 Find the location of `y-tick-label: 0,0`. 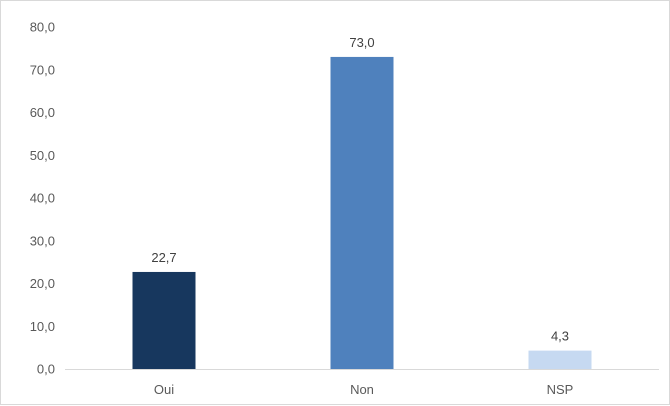

y-tick-label: 0,0 is located at coordinates (46, 369).